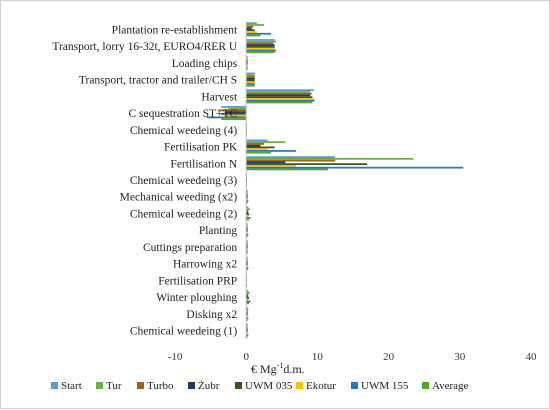 The height and width of the screenshot is (410, 550). I want to click on category-label: Chemical weedeing (4), so click(183, 131).